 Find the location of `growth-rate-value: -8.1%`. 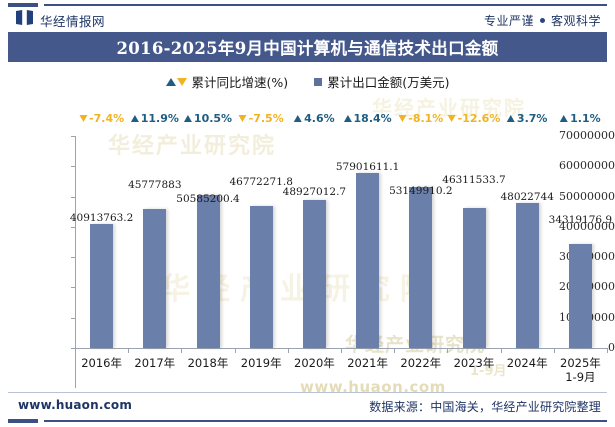

growth-rate-value: -8.1% is located at coordinates (426, 118).